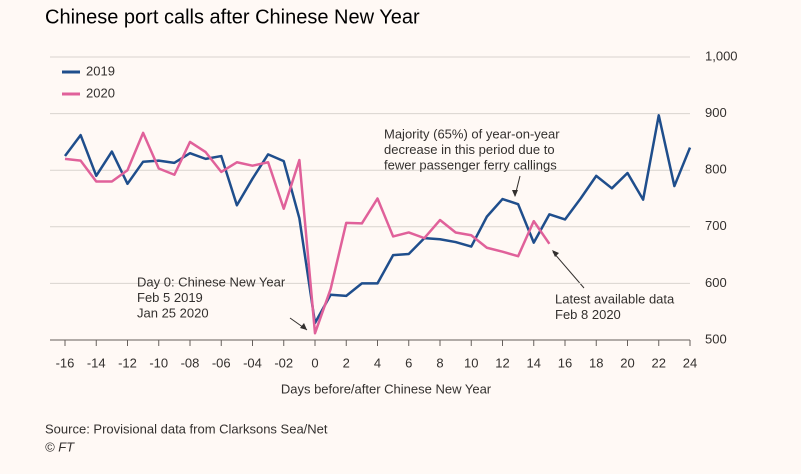 The width and height of the screenshot is (801, 474). I want to click on x-tick-label: 2, so click(346, 362).